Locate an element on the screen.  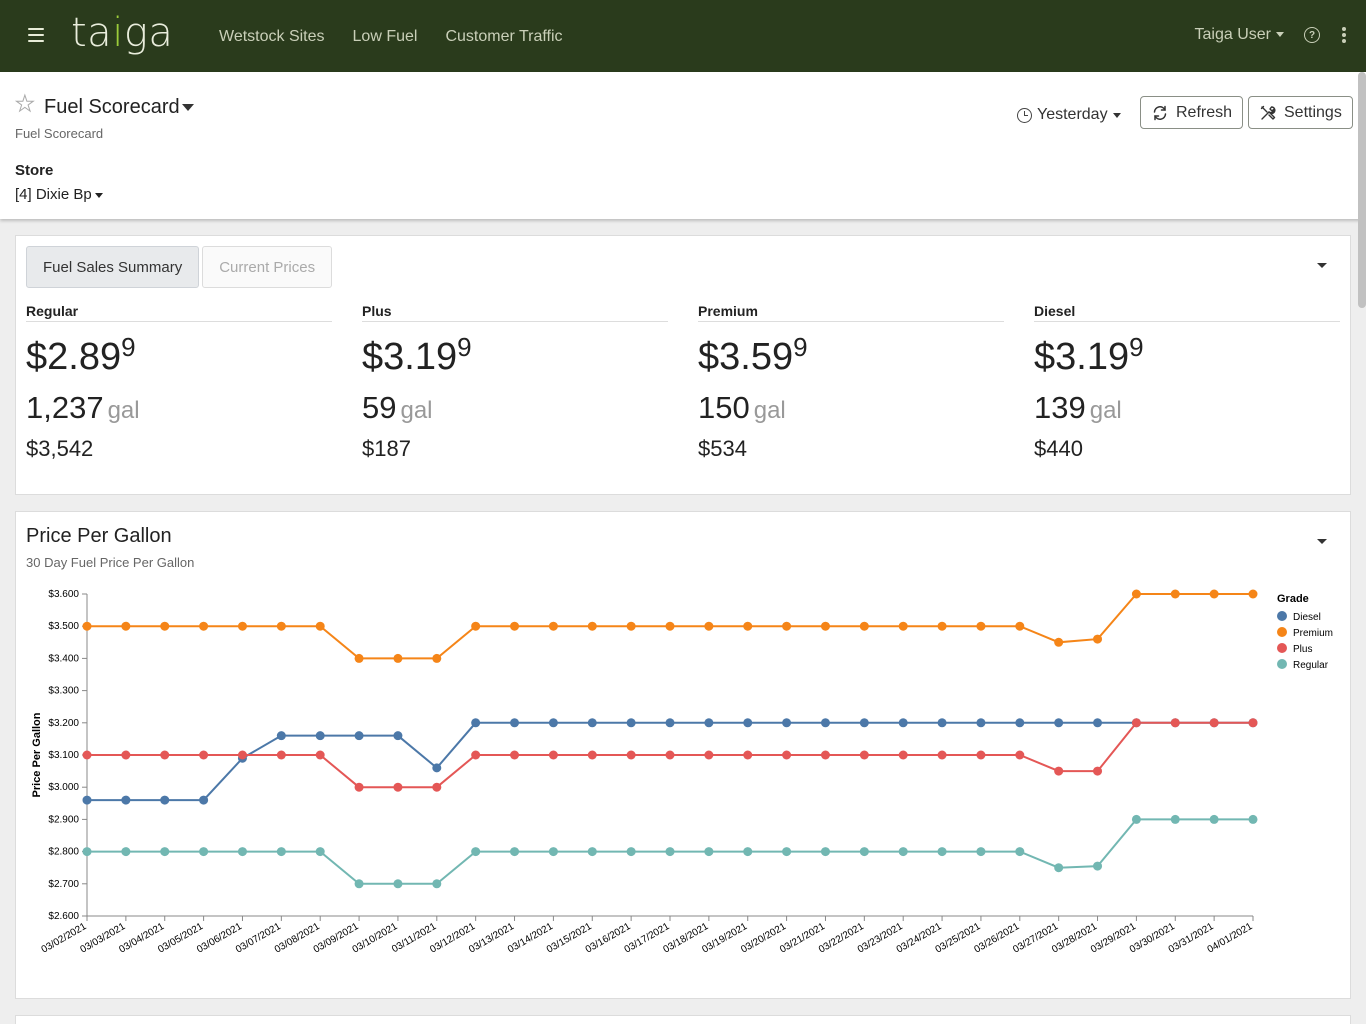
y-tick-label: $2.900 is located at coordinates (63, 819).